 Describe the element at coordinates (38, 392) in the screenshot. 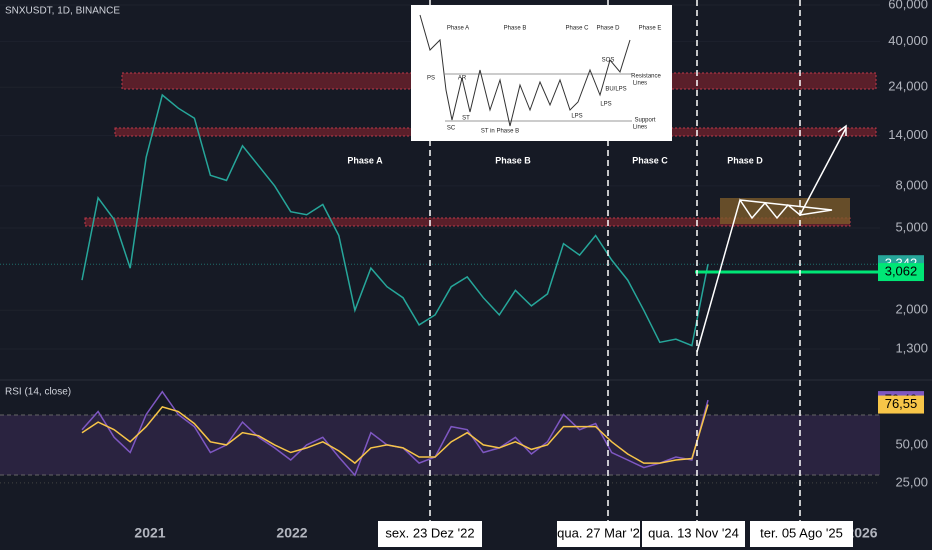

I see `rsi-title: RSI (14, close)` at that location.